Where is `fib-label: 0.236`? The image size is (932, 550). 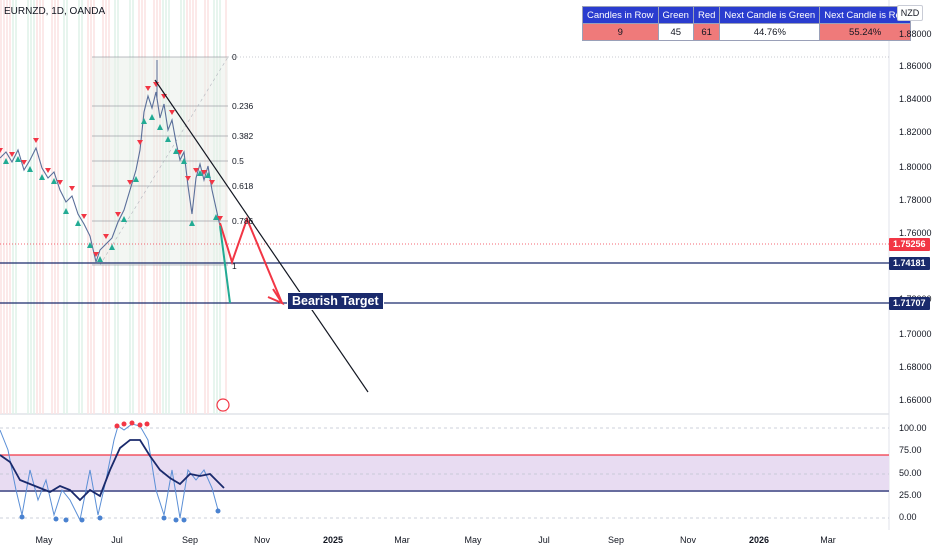
fib-label: 0.236 is located at coordinates (243, 106).